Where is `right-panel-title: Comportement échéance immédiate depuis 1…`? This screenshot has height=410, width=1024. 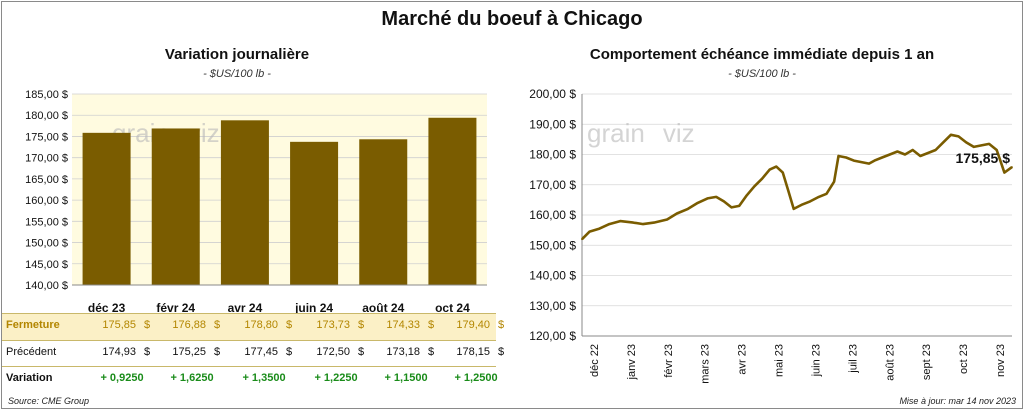
right-panel-title: Comportement échéance immédiate depuis 1… is located at coordinates (762, 54).